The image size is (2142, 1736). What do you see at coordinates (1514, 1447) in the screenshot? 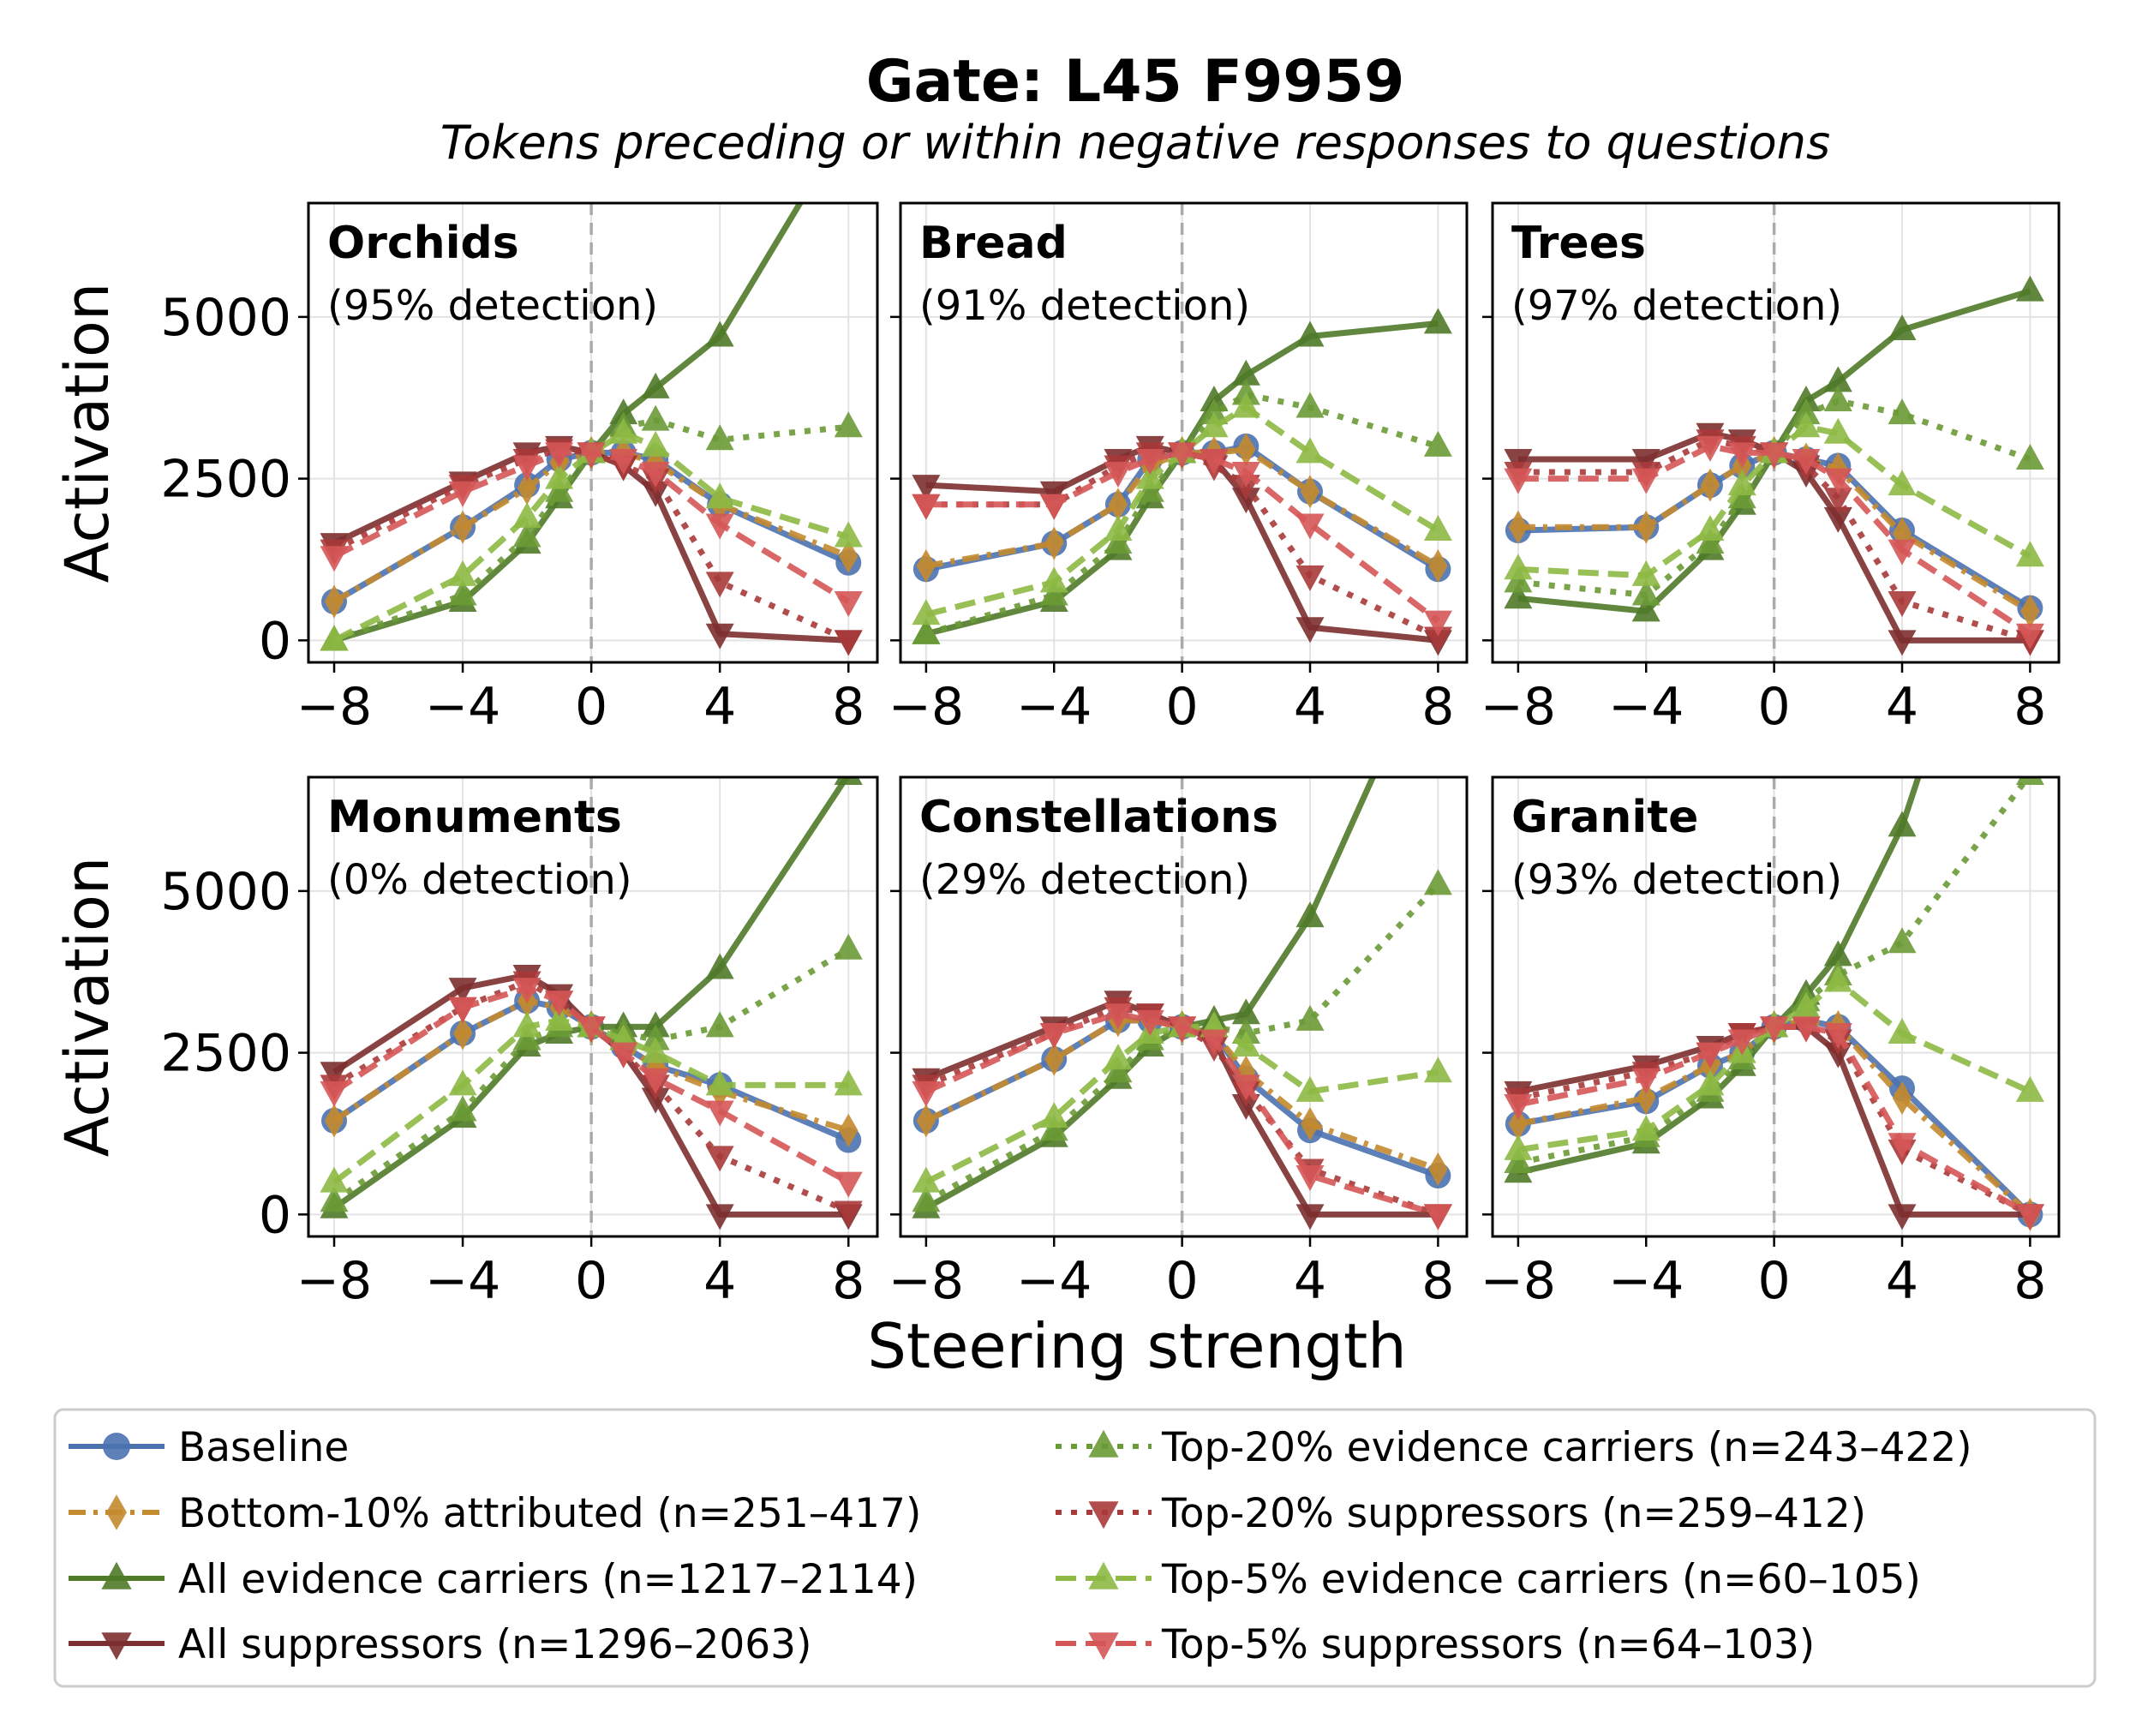
I see `legend-item-t20ev: Top-20% evidence carriers (n=243–422)` at bounding box center [1514, 1447].